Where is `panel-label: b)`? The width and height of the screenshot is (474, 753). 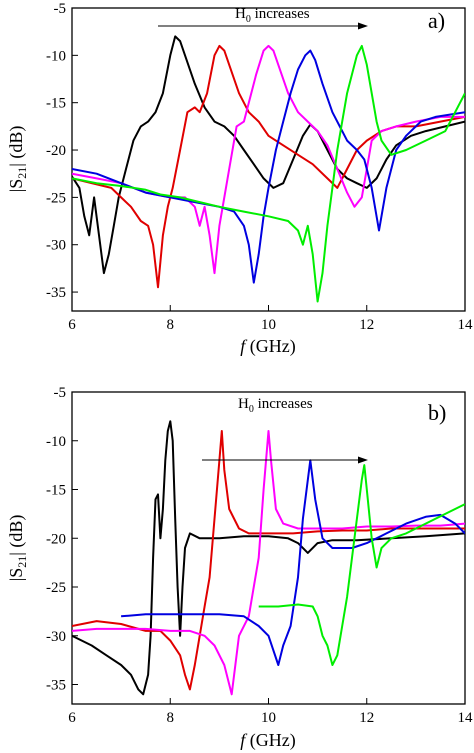
panel-label: b) is located at coordinates (437, 412).